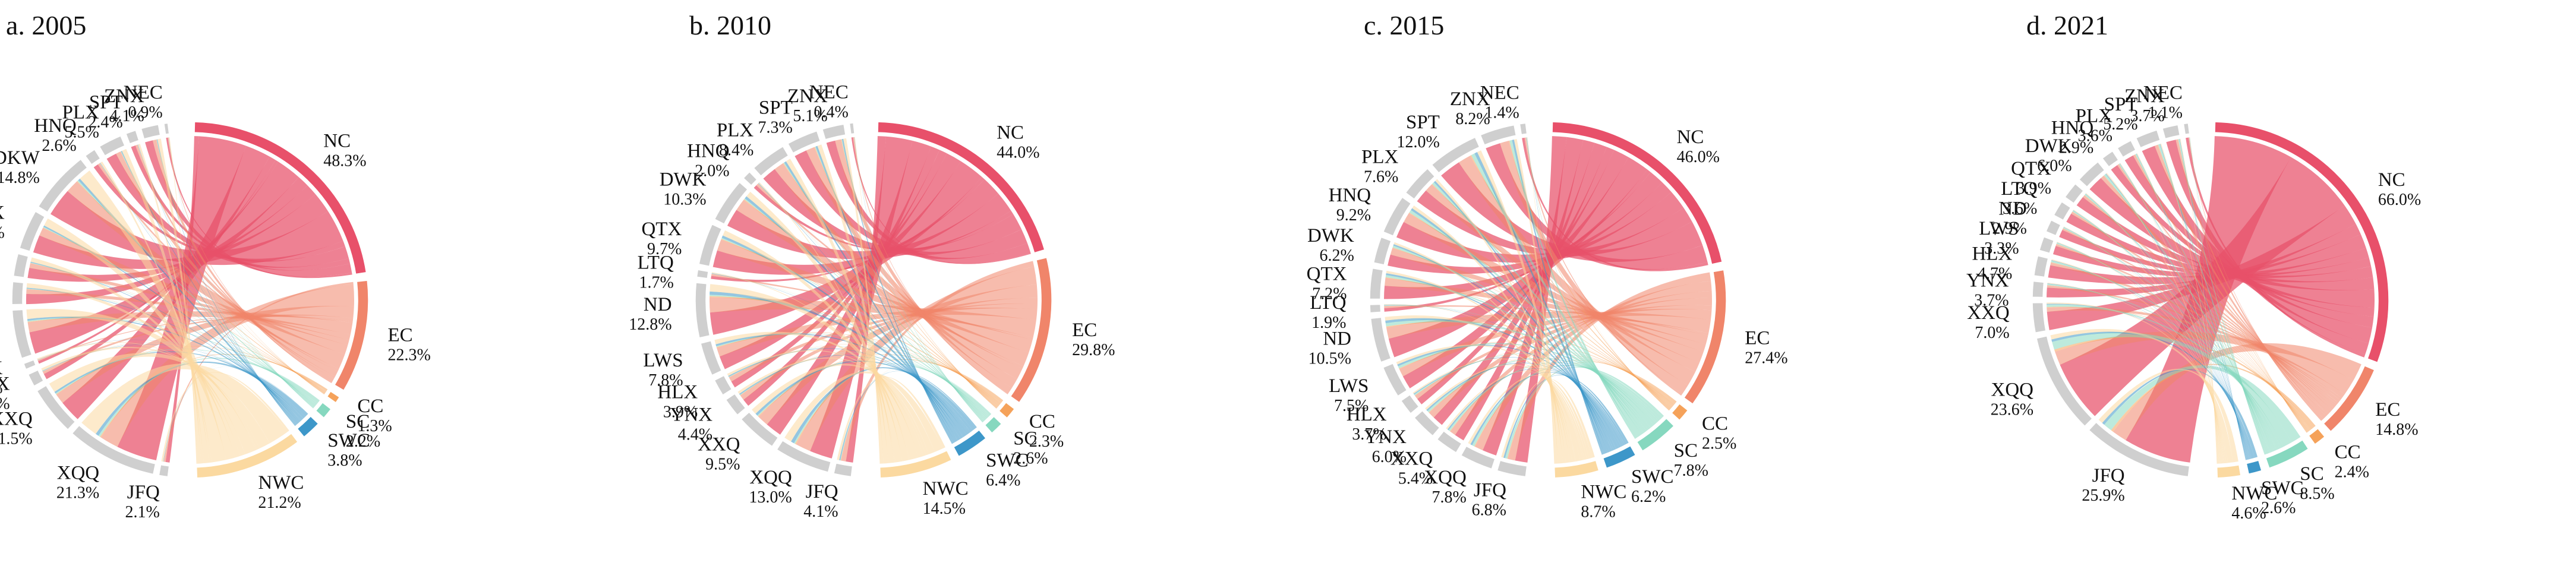  I want to click on chord-ribbon-lws-nc, so click(164, 258).